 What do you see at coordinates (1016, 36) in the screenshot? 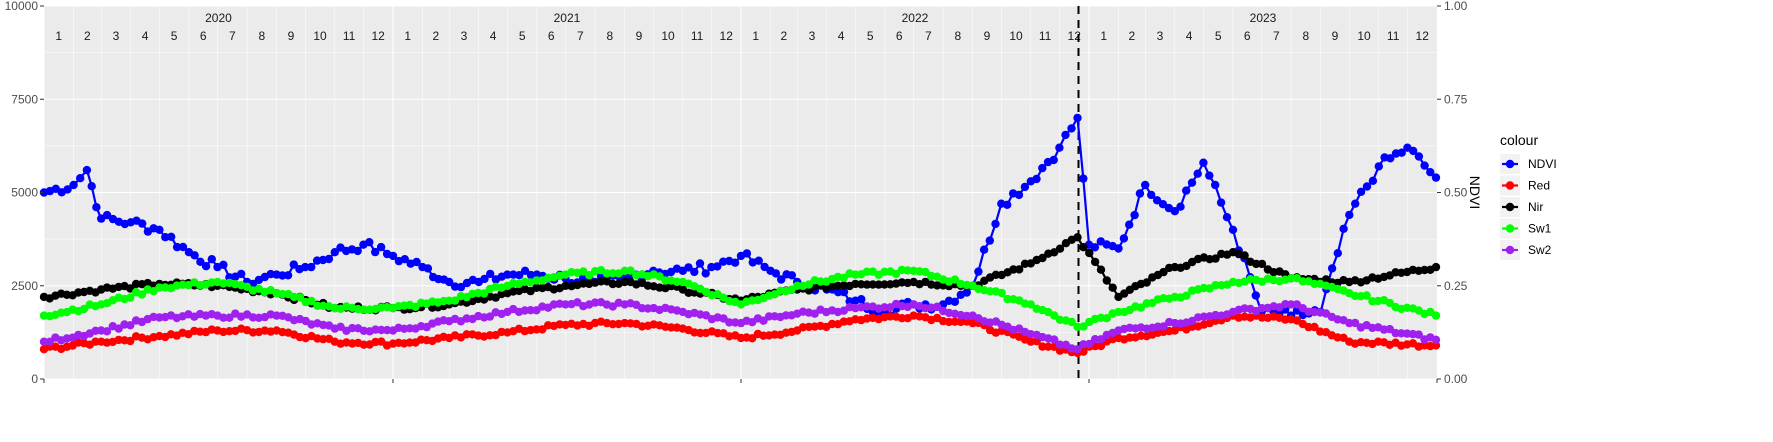
I see `month-label: 10` at bounding box center [1016, 36].